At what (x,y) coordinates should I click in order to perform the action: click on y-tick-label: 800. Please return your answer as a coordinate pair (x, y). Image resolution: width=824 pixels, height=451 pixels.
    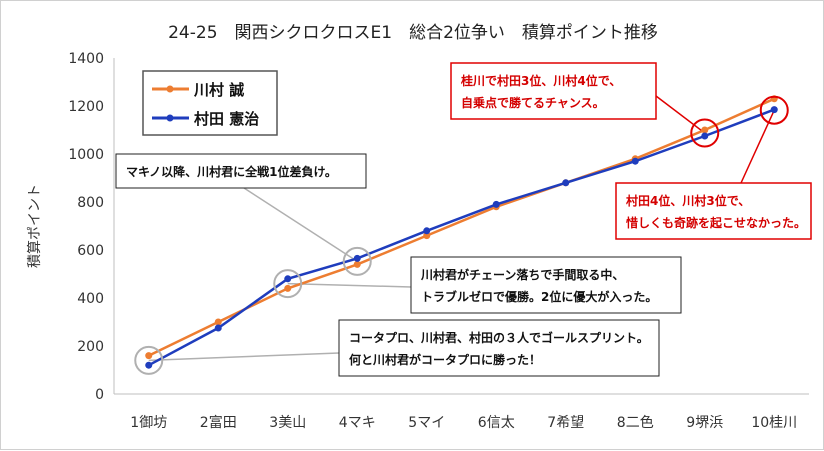
    Looking at the image, I should click on (90, 203).